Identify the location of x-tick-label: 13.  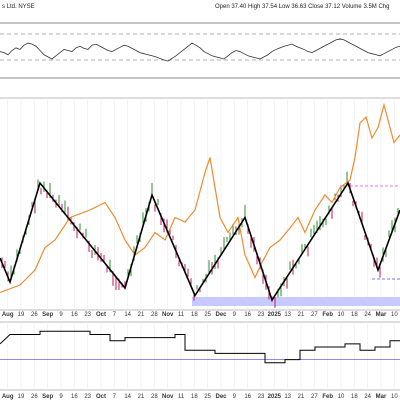
(287, 315).